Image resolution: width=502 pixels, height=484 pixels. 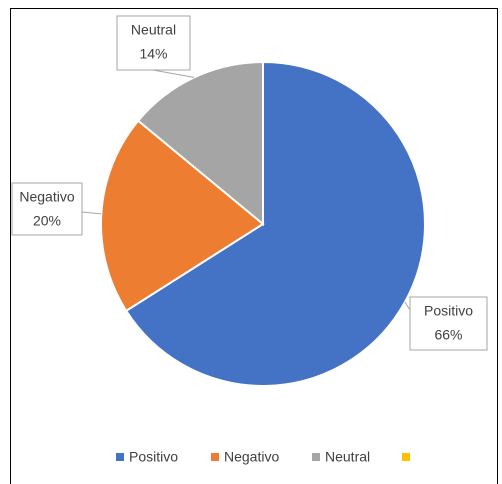 I want to click on legend-label: Neutral, so click(x=347, y=457).